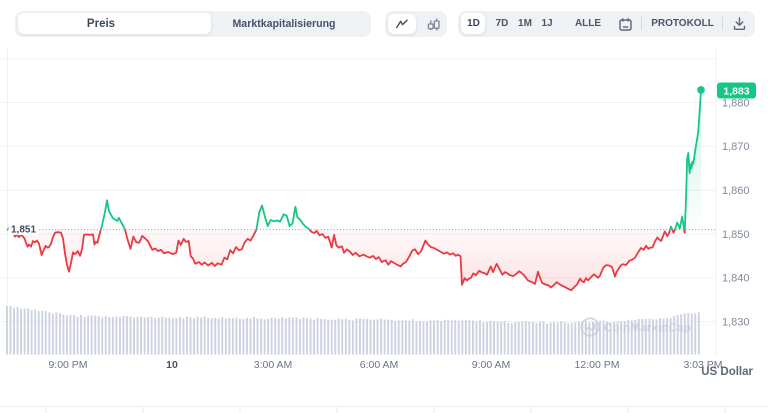 Image resolution: width=768 pixels, height=413 pixels. I want to click on svg-text: 1,883, so click(736, 92).